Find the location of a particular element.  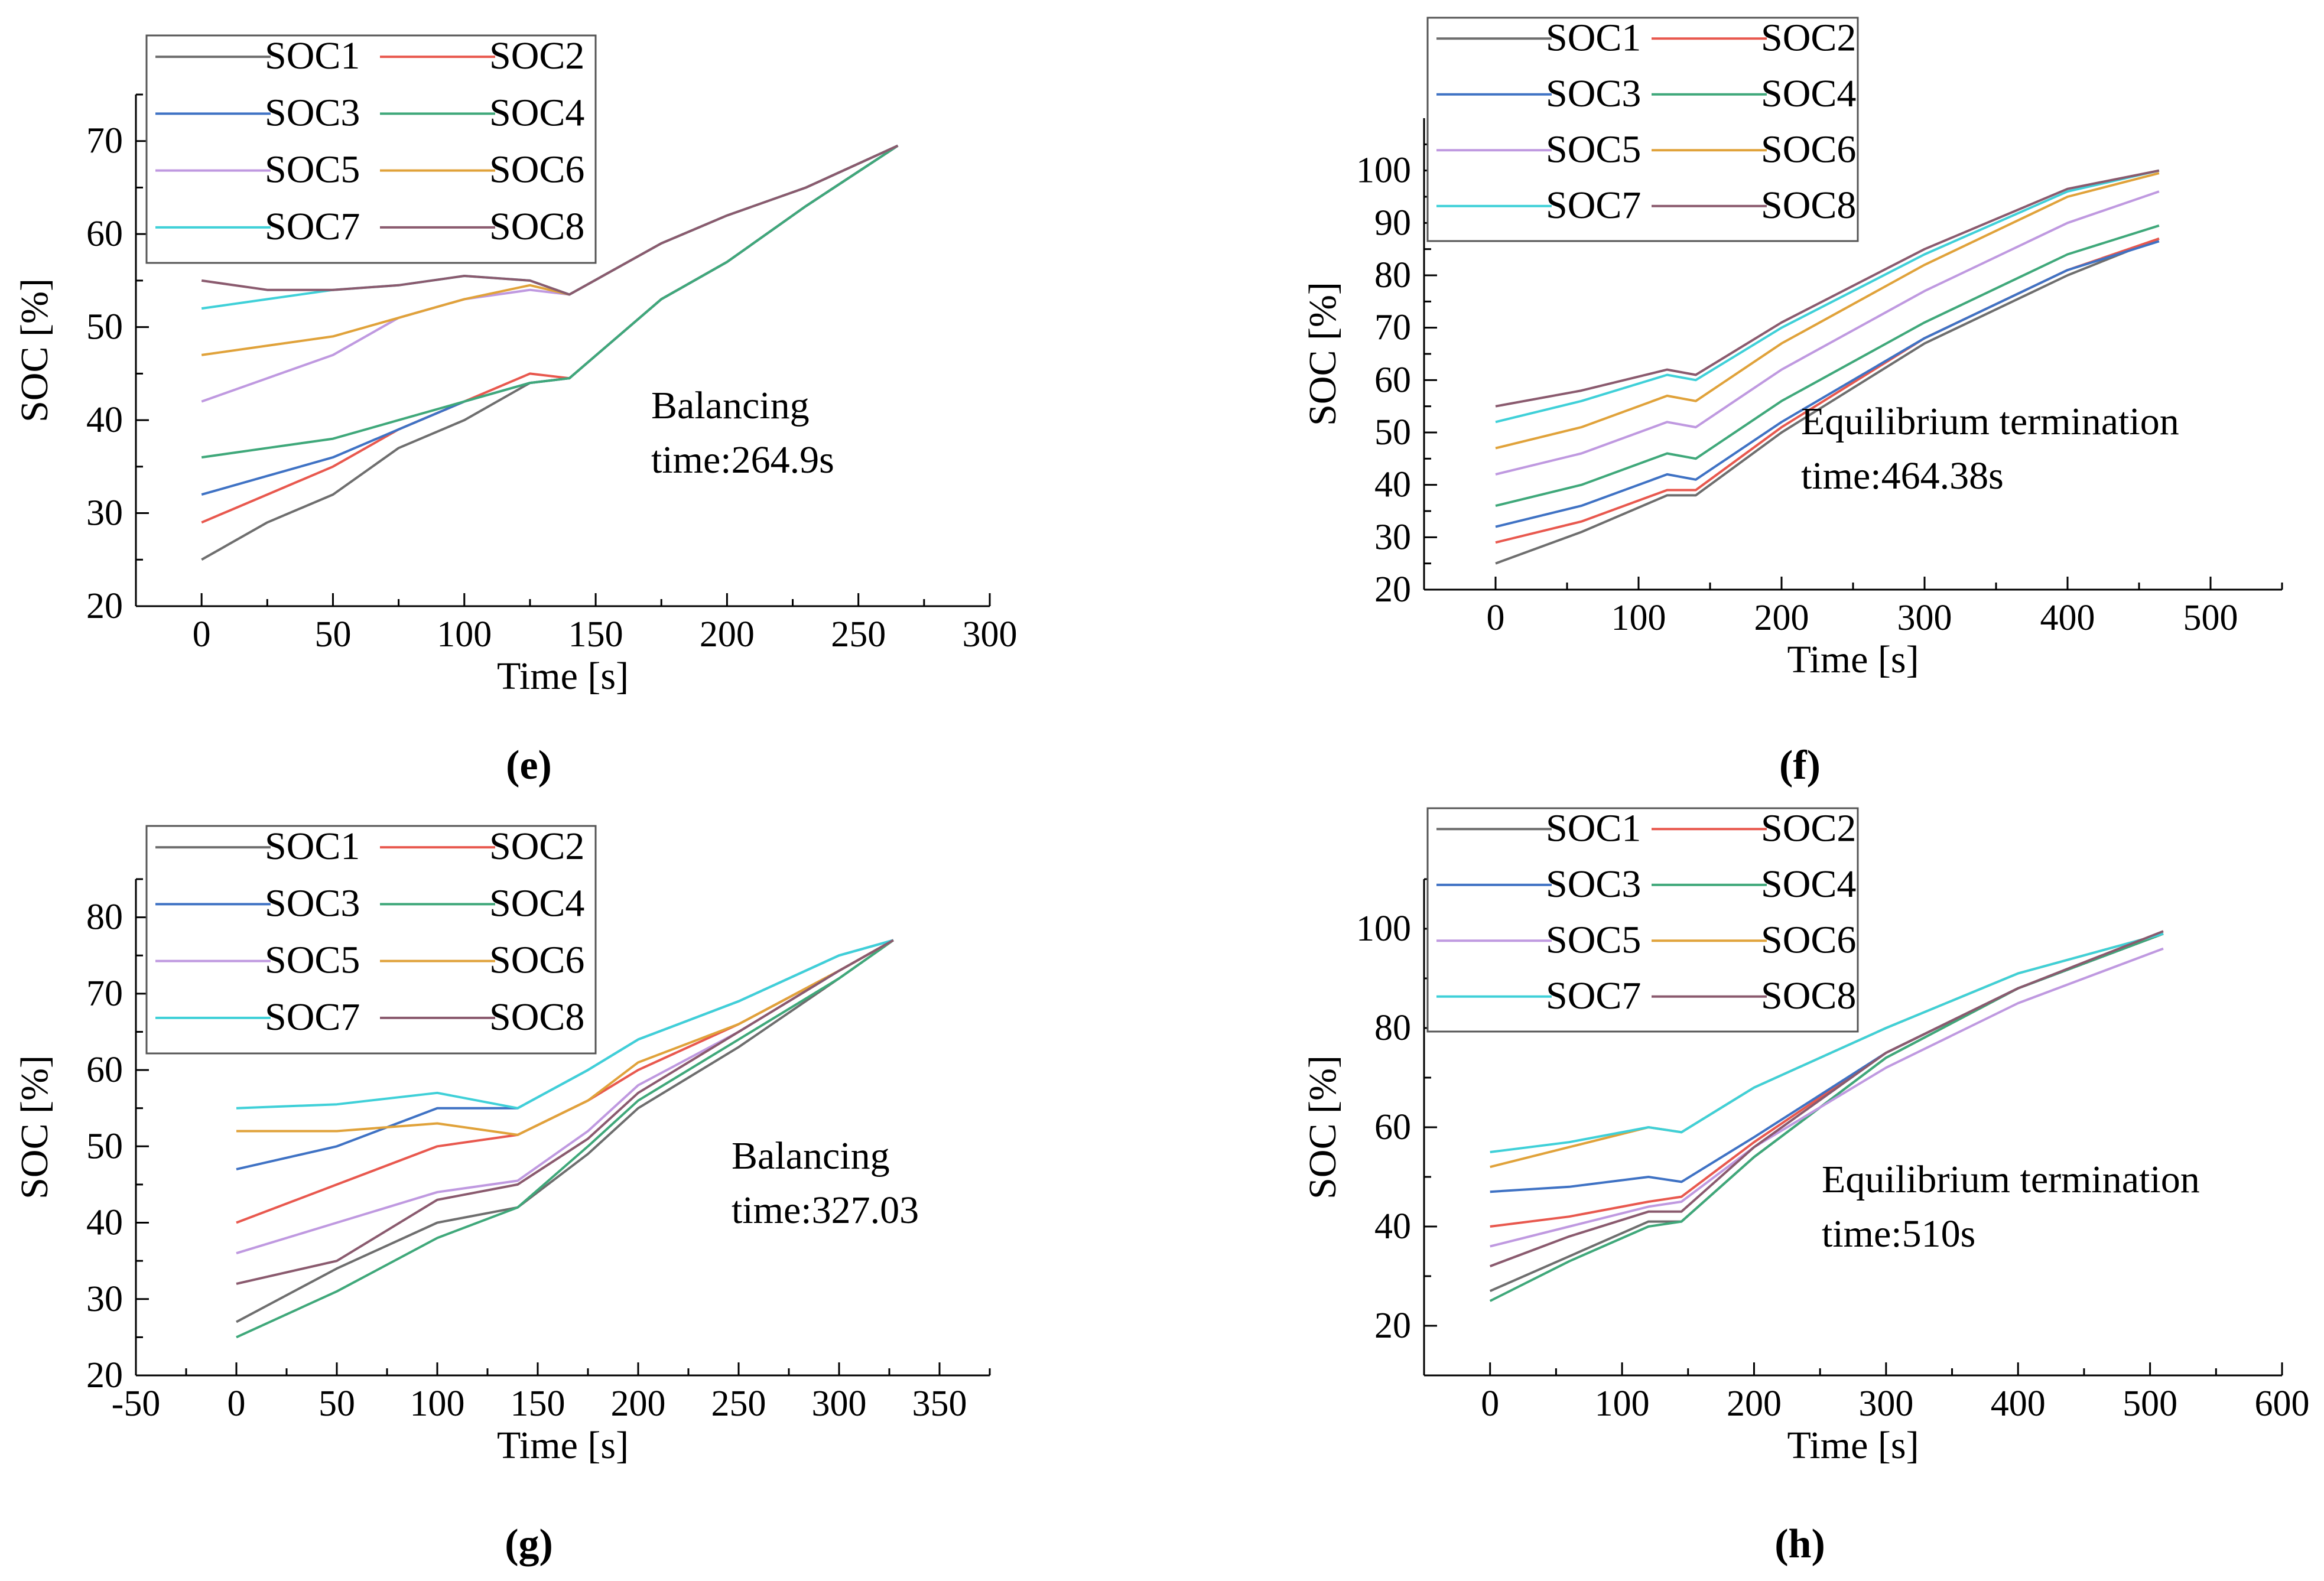

annotation-text: Equilibrium termination is located at coordinates (2011, 1179).